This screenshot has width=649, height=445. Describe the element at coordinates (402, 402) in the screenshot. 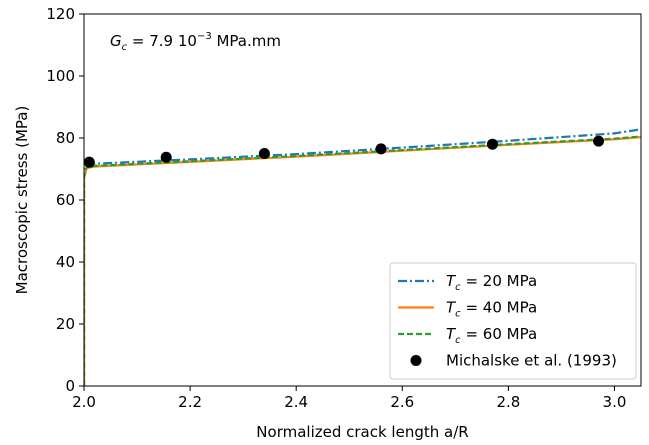

I see `x-tick-label: 2.6` at that location.